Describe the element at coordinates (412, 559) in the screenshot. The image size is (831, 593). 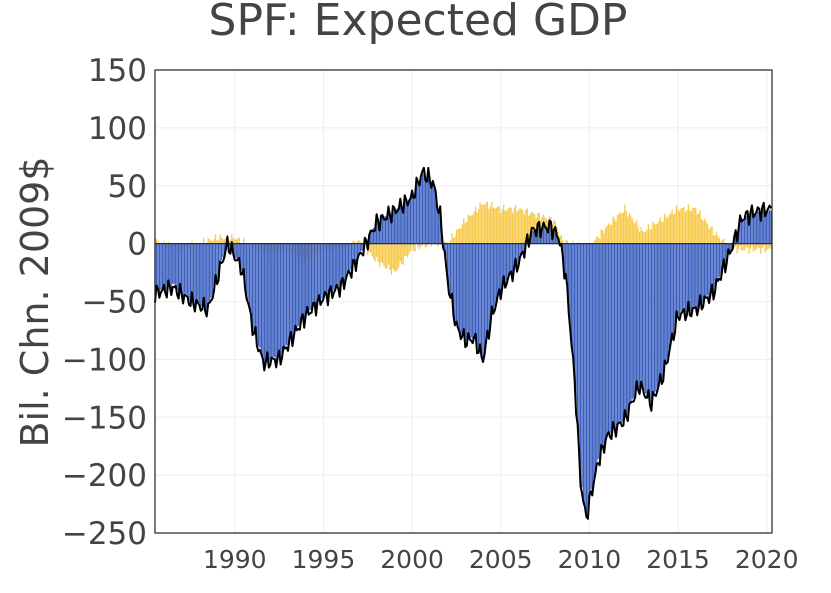
I see `x-tick-label: 2000` at that location.